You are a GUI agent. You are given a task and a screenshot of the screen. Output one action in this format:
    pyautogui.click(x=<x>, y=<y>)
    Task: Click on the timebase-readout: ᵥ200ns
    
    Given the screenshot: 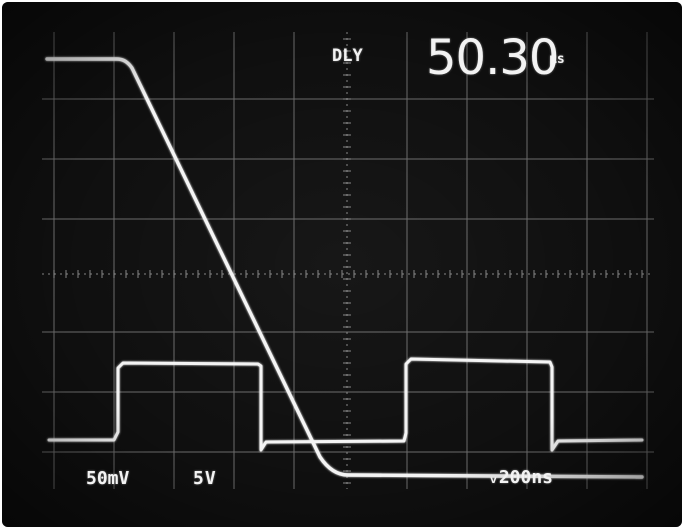 What is the action you would take?
    pyautogui.click(x=521, y=477)
    